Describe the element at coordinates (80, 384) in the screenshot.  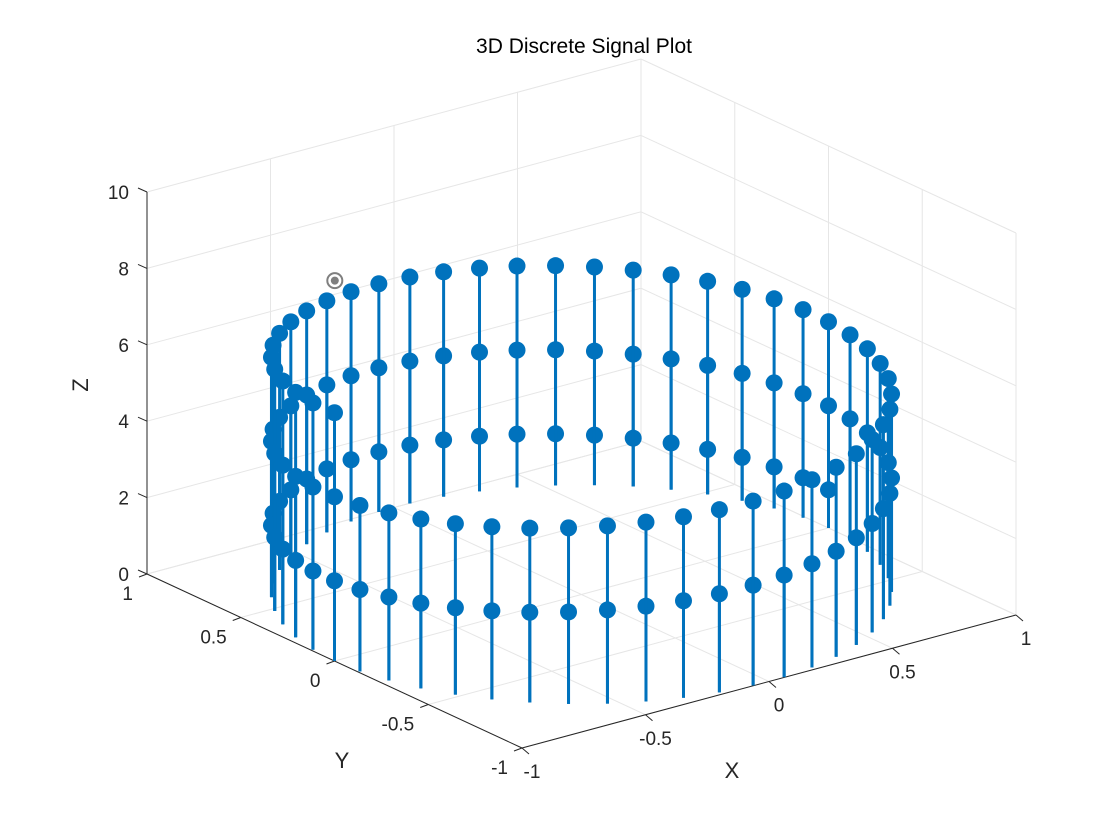
I see `z-axis-label: Z` at that location.